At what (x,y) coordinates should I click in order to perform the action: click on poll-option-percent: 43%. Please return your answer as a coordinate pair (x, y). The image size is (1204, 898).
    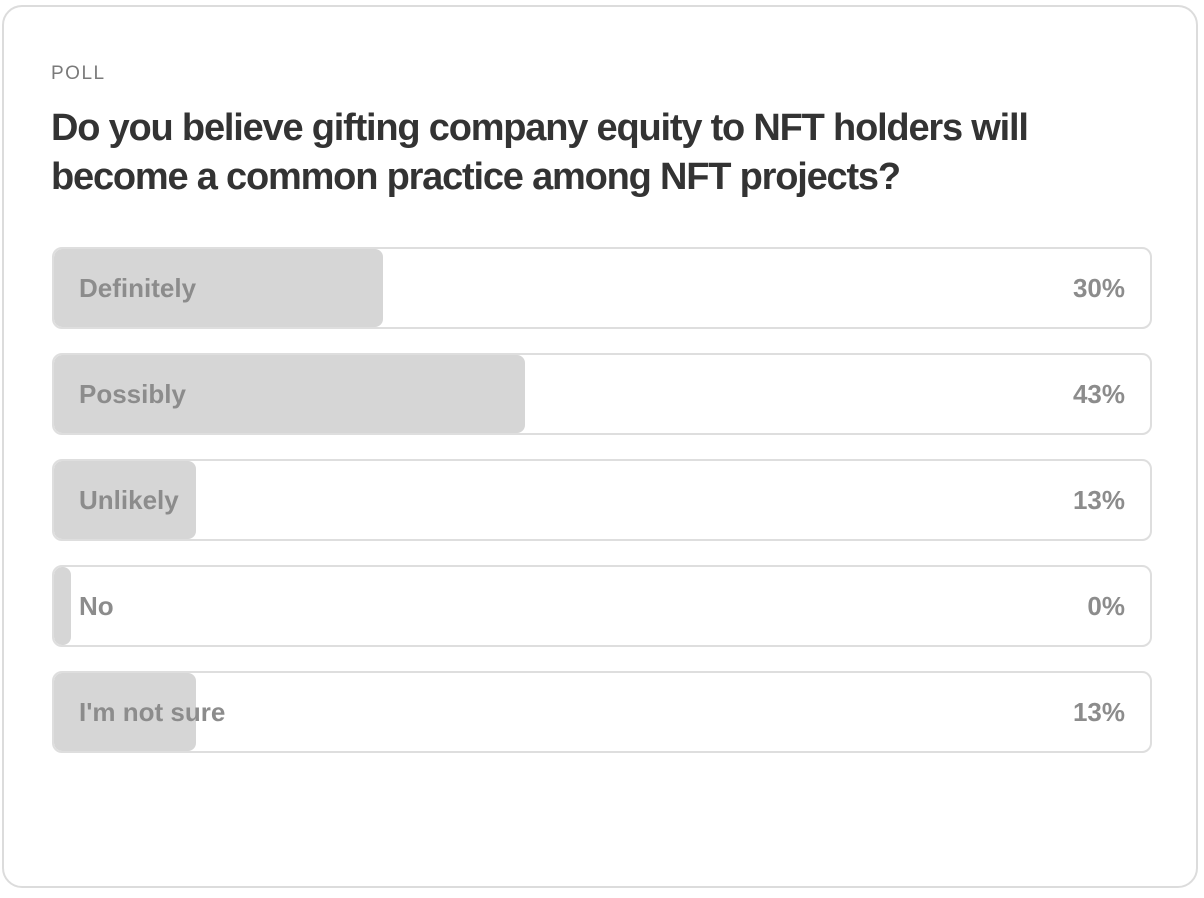
    Looking at the image, I should click on (1098, 394).